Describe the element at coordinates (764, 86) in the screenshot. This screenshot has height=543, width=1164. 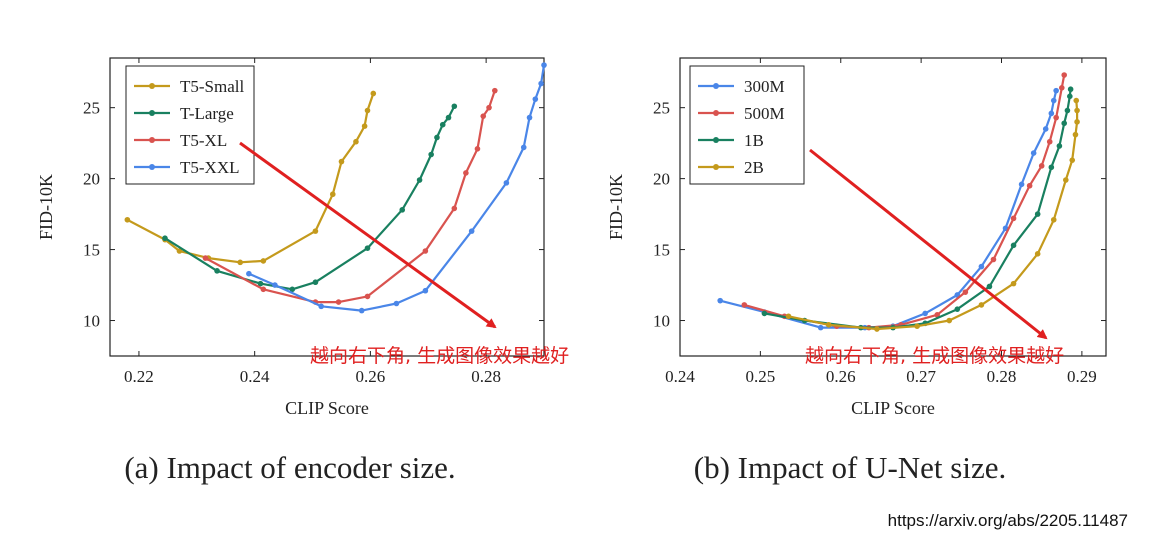
I see `legend-label: 300M` at that location.